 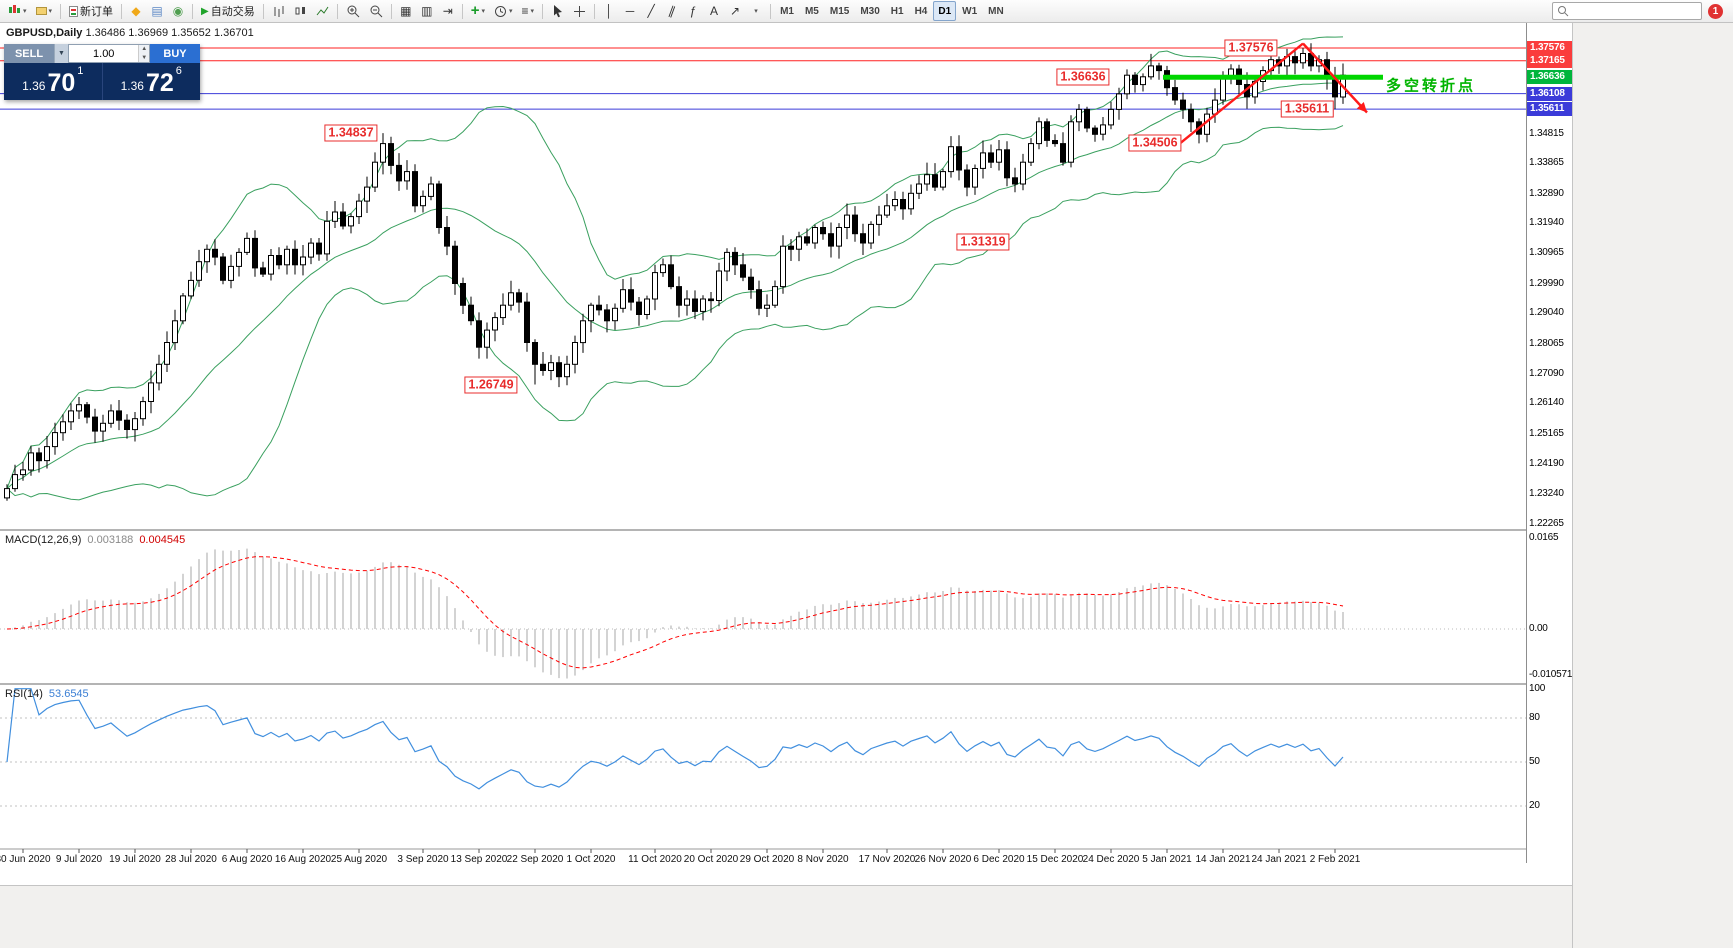 I want to click on price-annotation: 1.36636, so click(x=1083, y=77).